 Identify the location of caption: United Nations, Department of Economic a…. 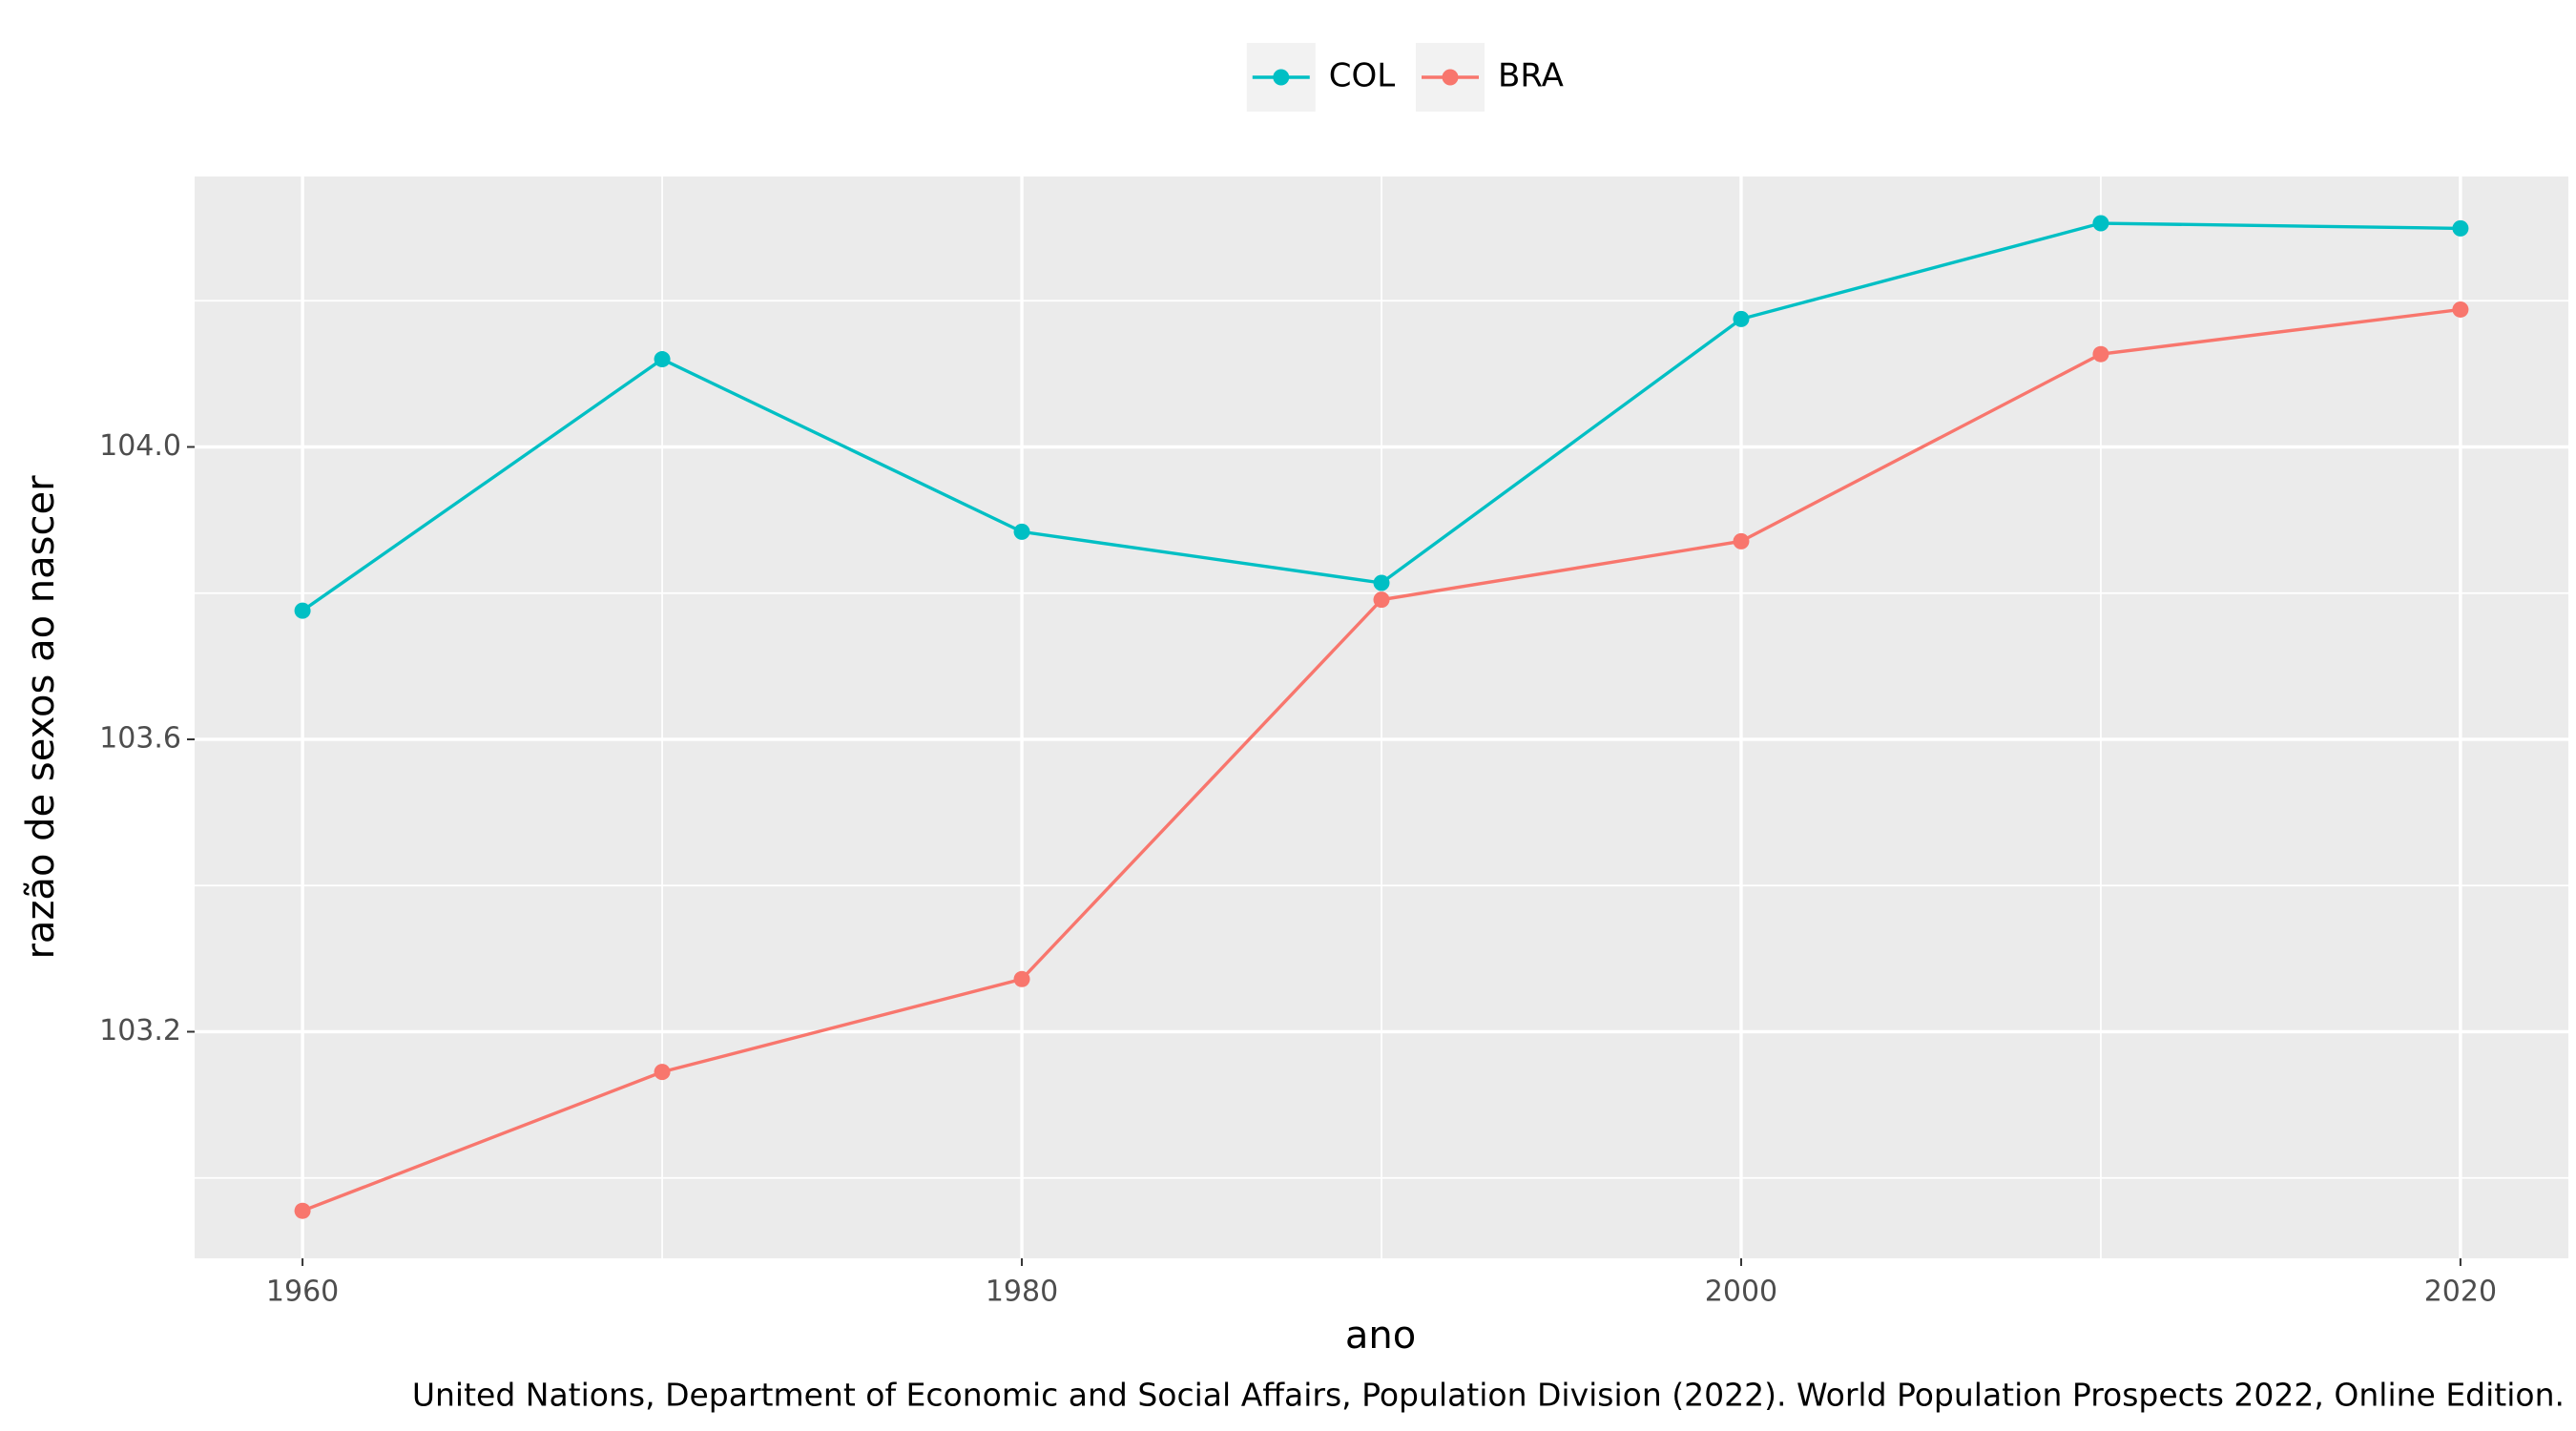
(1488, 1395).